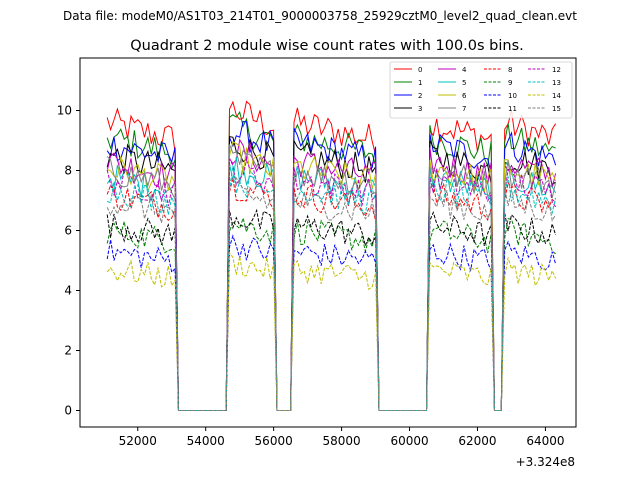  What do you see at coordinates (68, 231) in the screenshot?
I see `y-tick-label: 6` at bounding box center [68, 231].